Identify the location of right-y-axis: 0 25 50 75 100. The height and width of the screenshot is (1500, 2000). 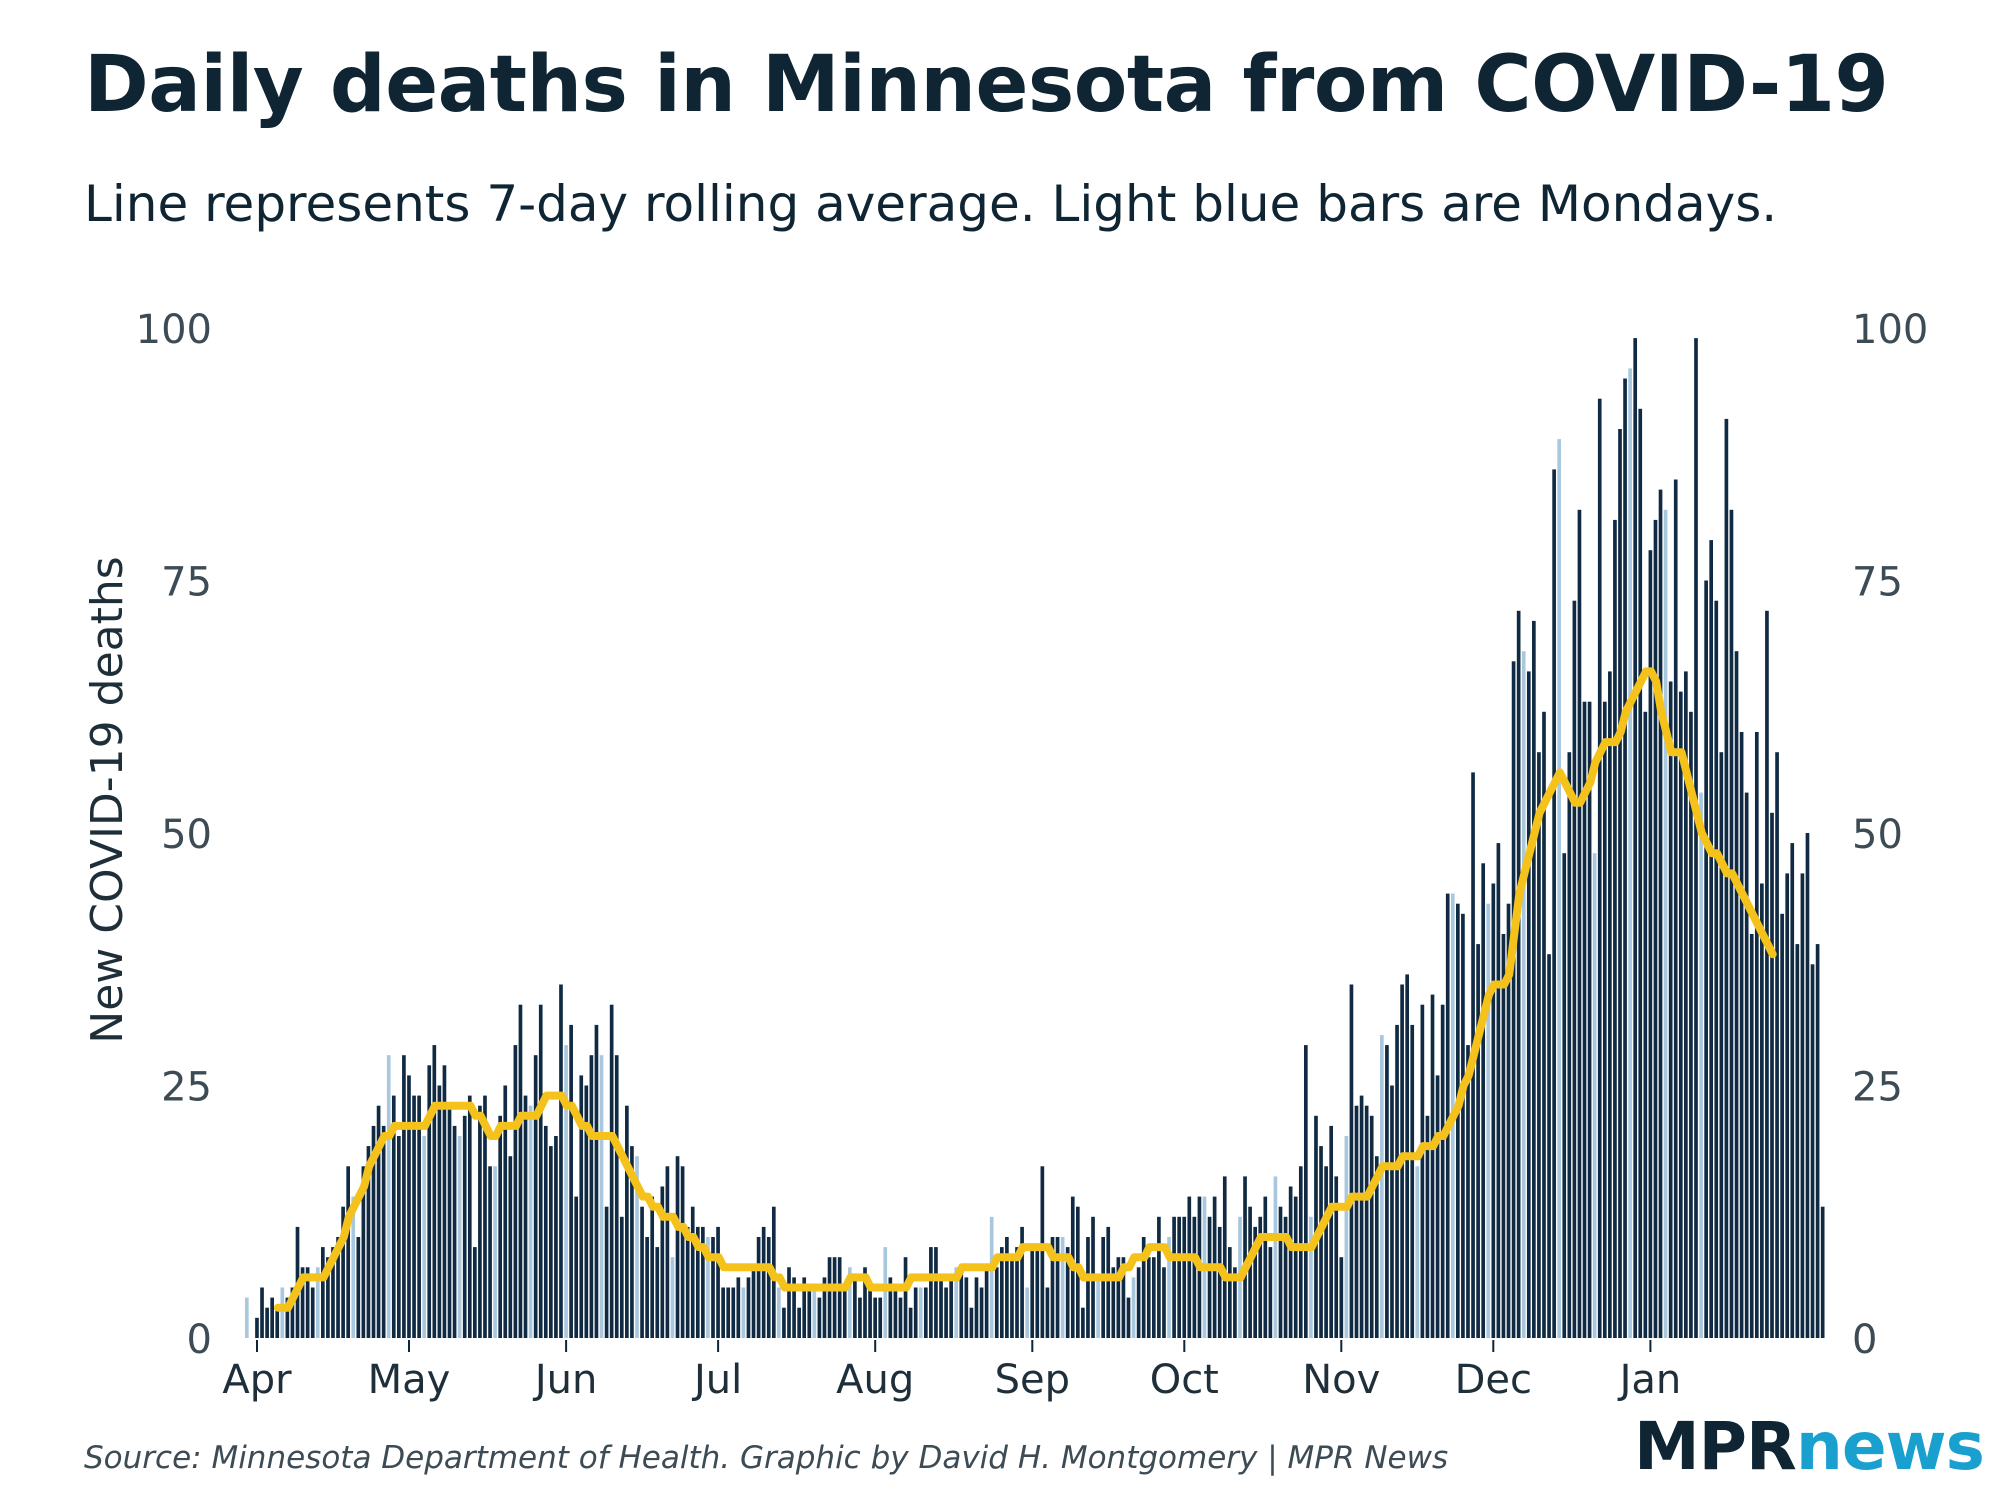
(1890, 835).